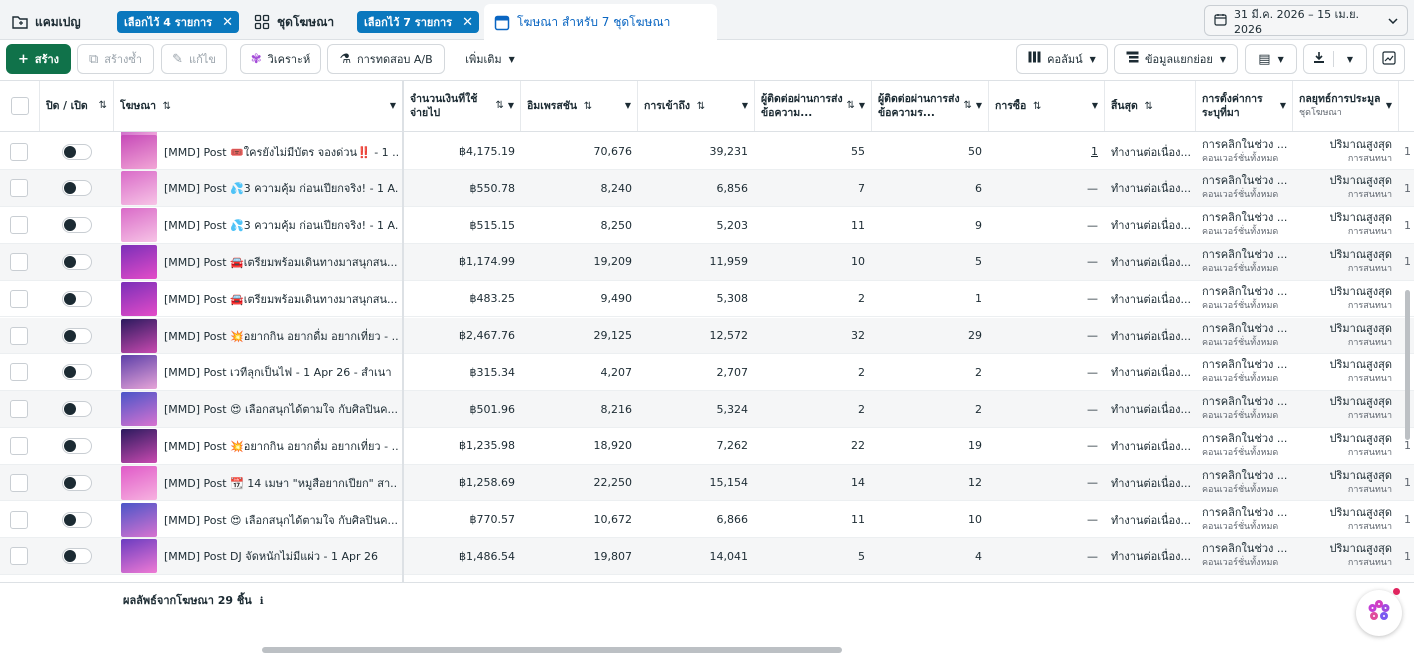  Describe the element at coordinates (579, 106) in the screenshot. I see `column-header-impressions: อิมเพรสชัน ⇅ ▼` at that location.